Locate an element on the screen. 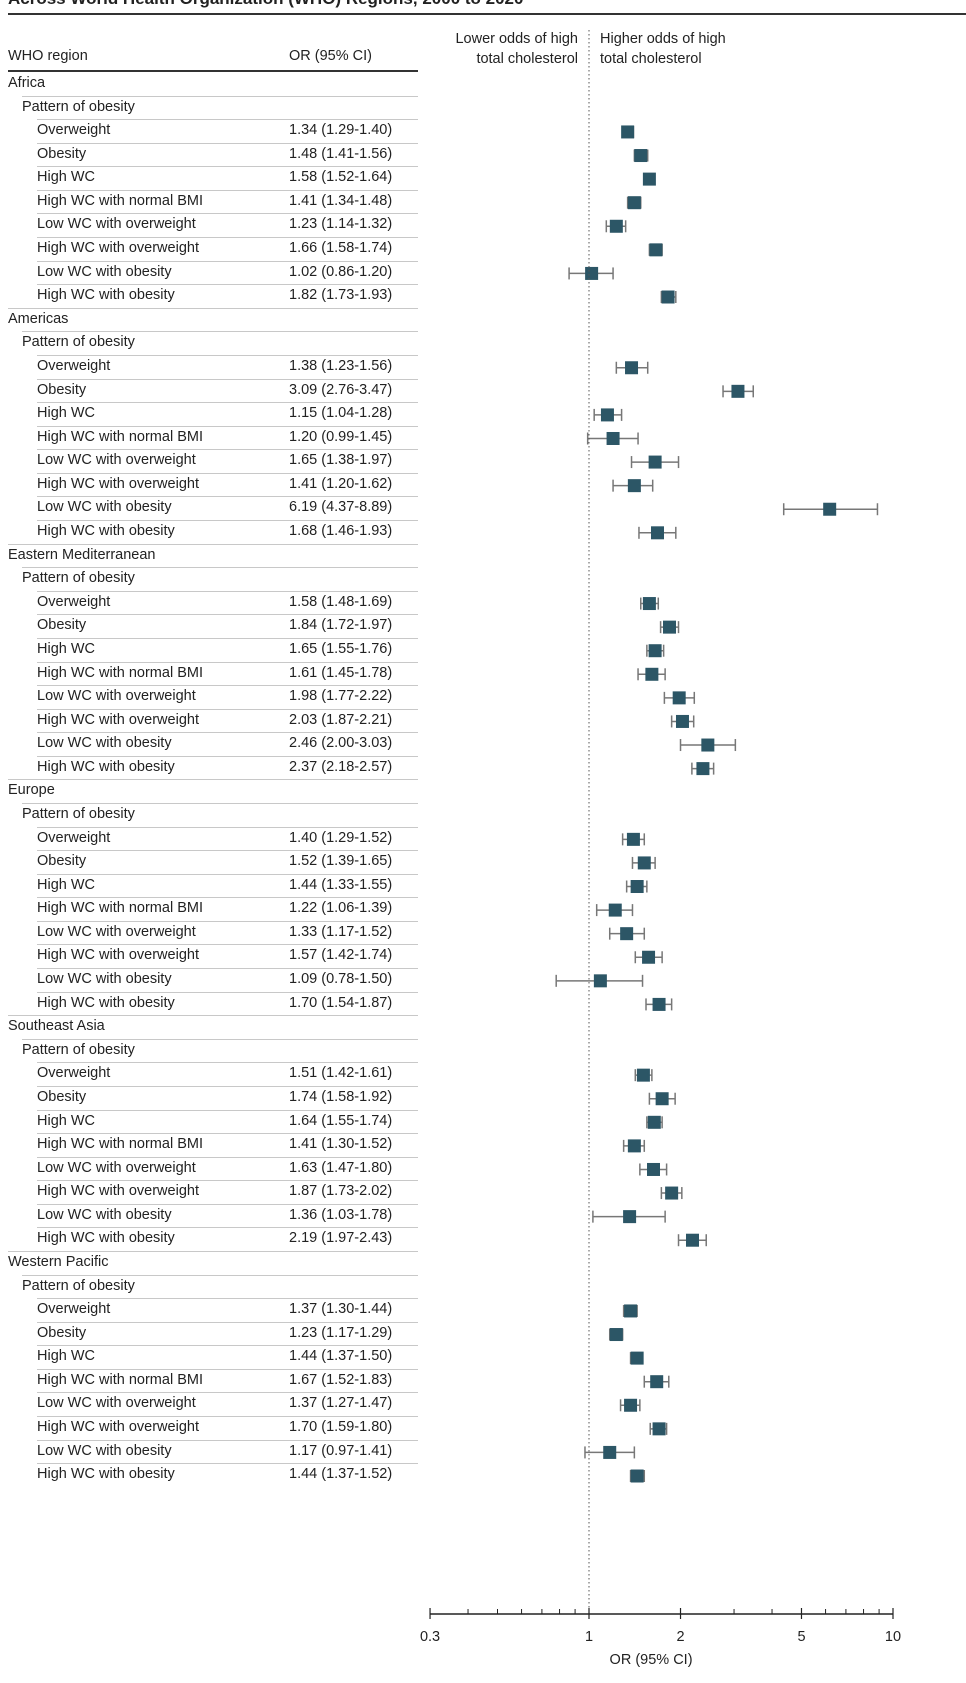  or-value: 1.41 (1.20-1.62) is located at coordinates (341, 483).